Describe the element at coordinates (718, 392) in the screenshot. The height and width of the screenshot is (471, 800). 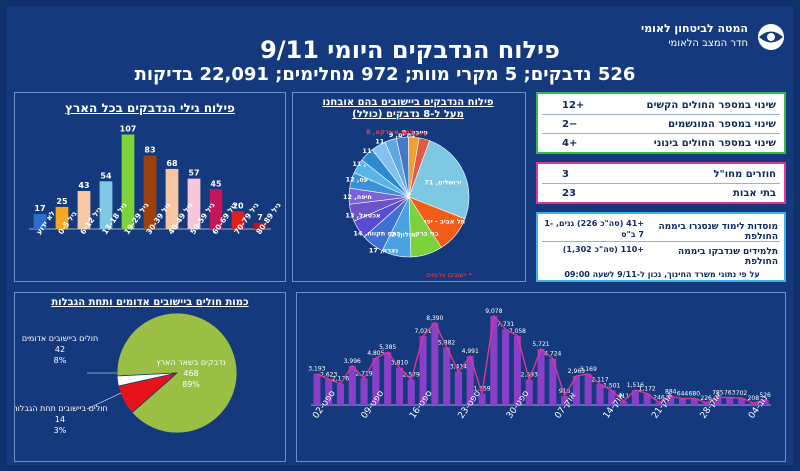
I see `daily-bar-value: 785` at that location.